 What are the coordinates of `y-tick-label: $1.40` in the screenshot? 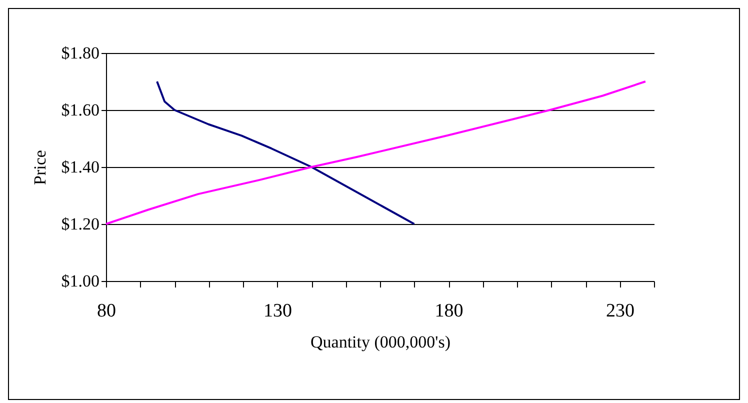 It's located at (80, 167).